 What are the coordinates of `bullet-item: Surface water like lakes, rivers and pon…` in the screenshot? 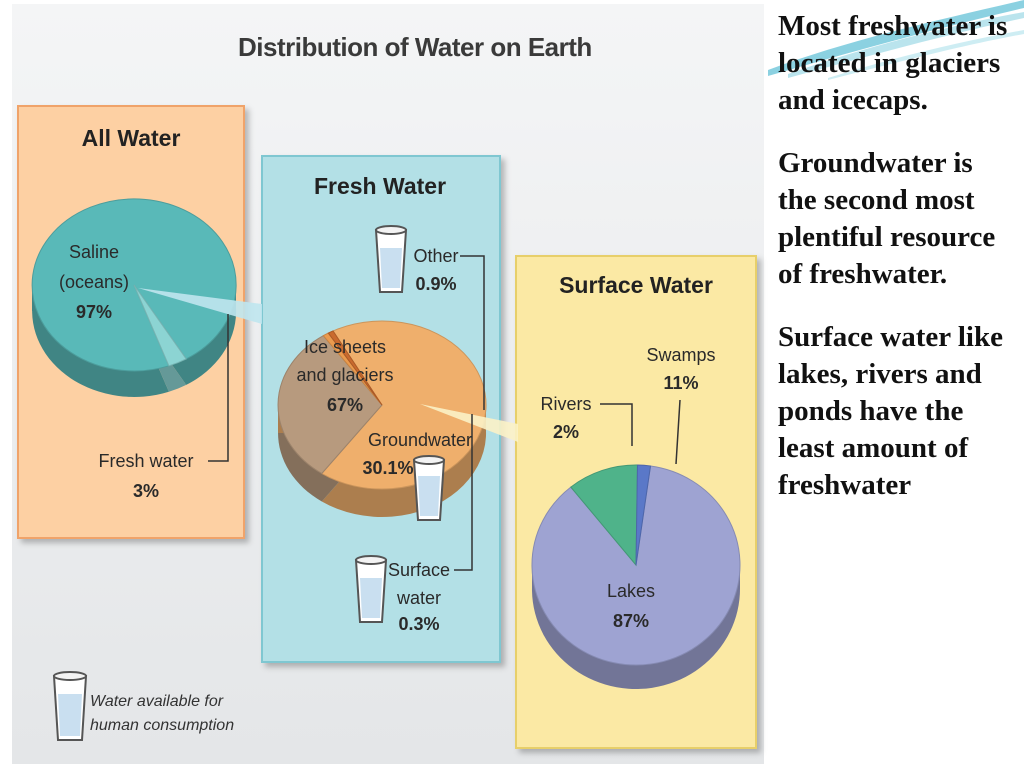 It's located at (890, 411).